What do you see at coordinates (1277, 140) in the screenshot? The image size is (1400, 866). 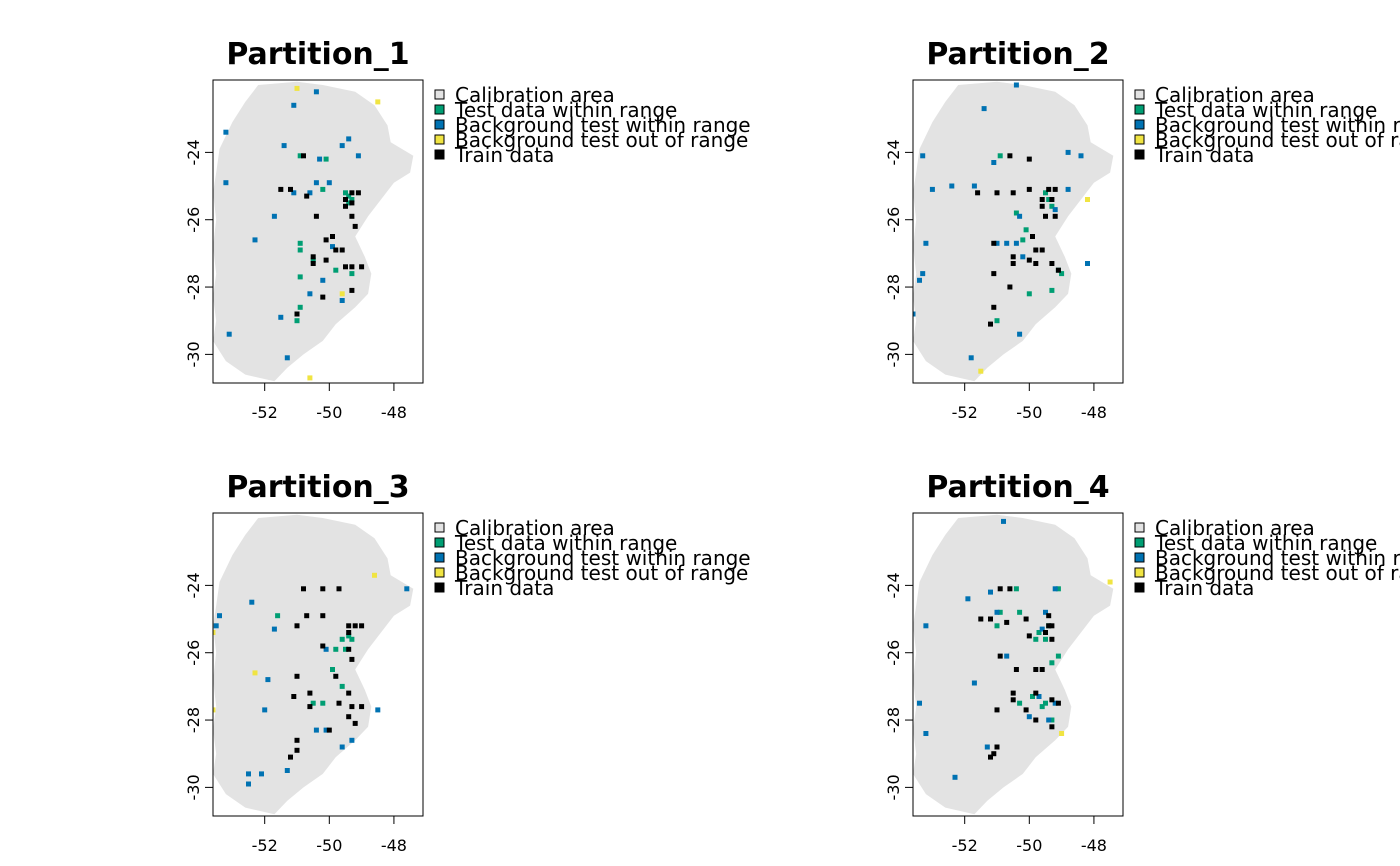 I see `legend-label: Background test out of range` at bounding box center [1277, 140].